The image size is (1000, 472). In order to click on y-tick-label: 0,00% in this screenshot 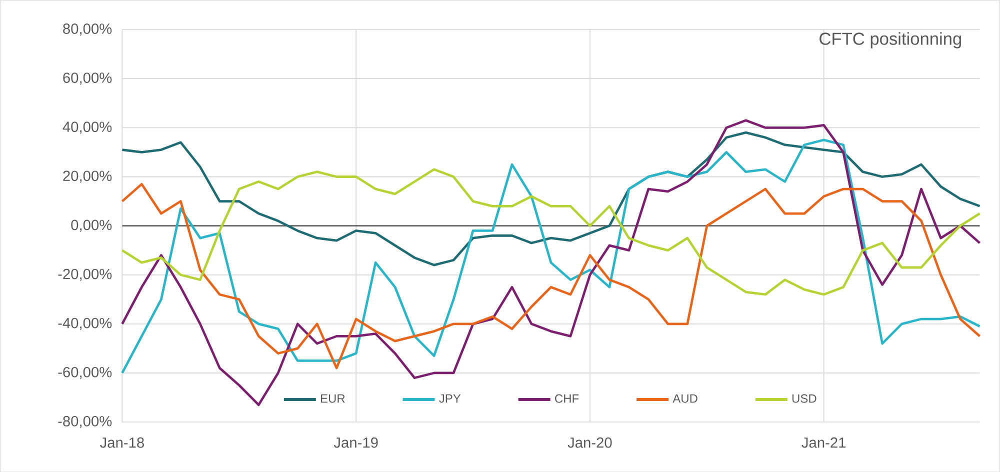, I will do `click(91, 226)`.